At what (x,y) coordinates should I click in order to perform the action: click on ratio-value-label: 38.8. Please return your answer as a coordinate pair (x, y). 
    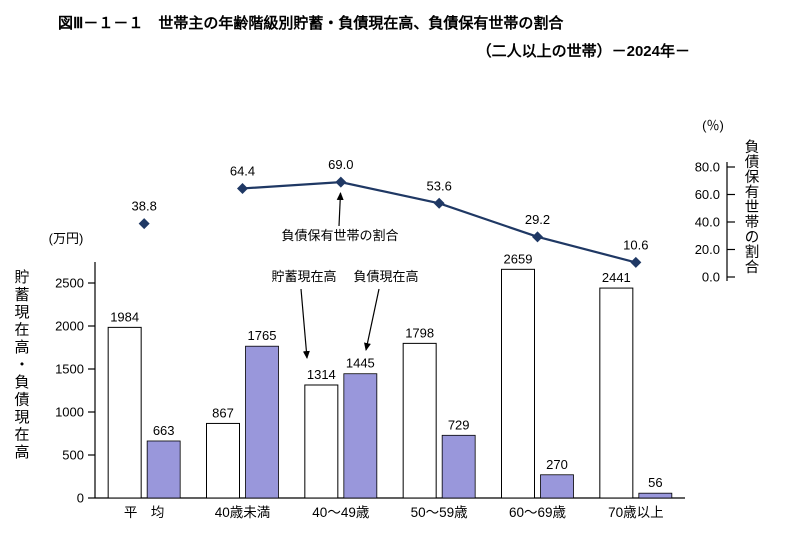
    Looking at the image, I should click on (144, 206).